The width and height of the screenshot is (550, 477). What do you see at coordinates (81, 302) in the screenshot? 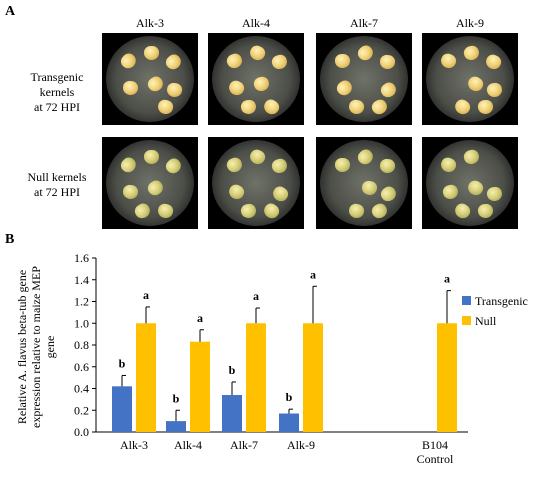
I see `y-tick-label: 1.2` at bounding box center [81, 302].